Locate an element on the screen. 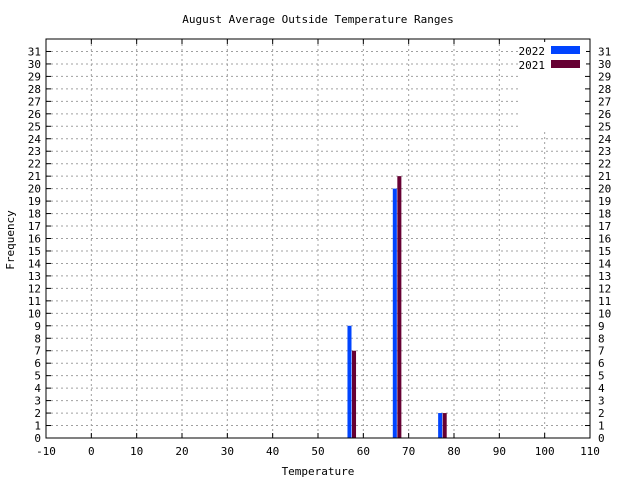 The image size is (640, 480). x-tick-label: 10 is located at coordinates (136, 451).